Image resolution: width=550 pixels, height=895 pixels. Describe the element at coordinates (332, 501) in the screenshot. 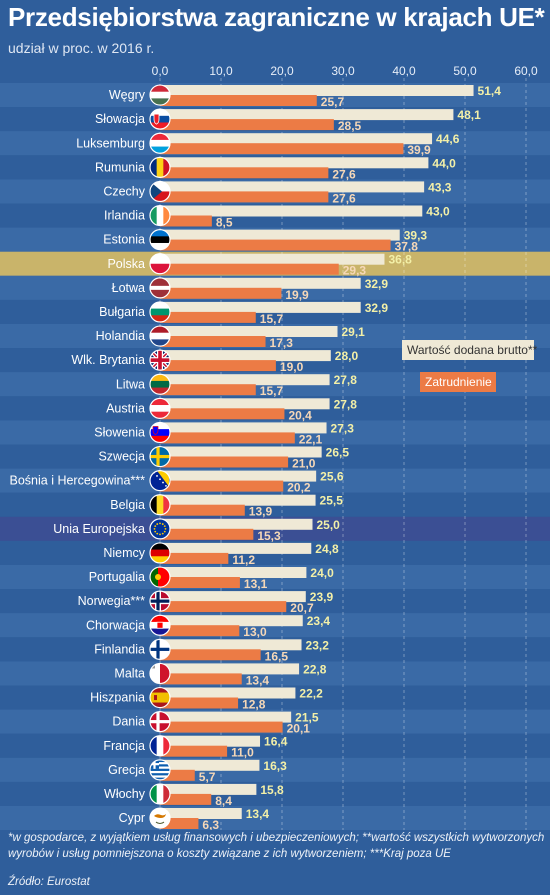

I see `value-added-label: 25,5` at that location.